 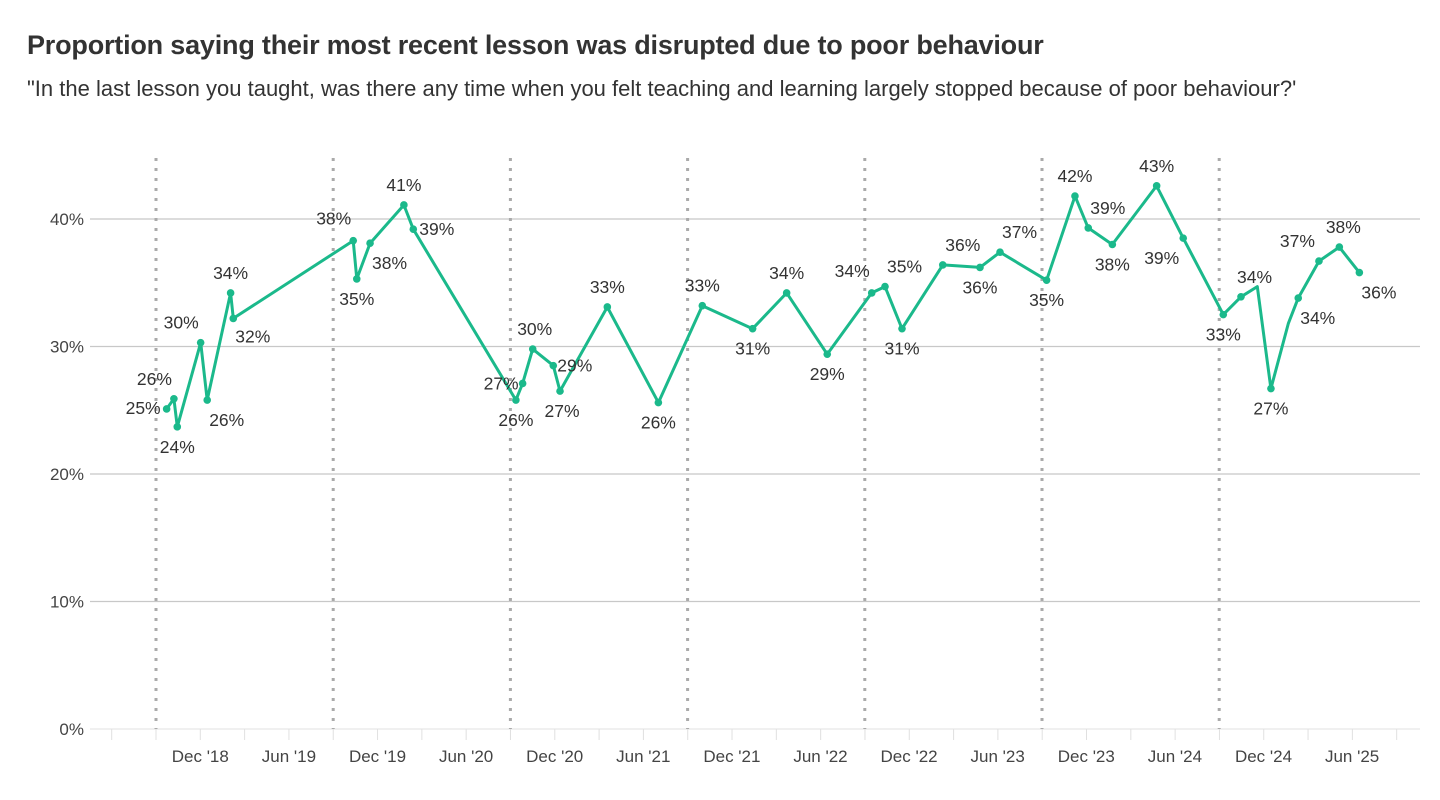 I want to click on x-tick-label: Dec '18, so click(x=200, y=756).